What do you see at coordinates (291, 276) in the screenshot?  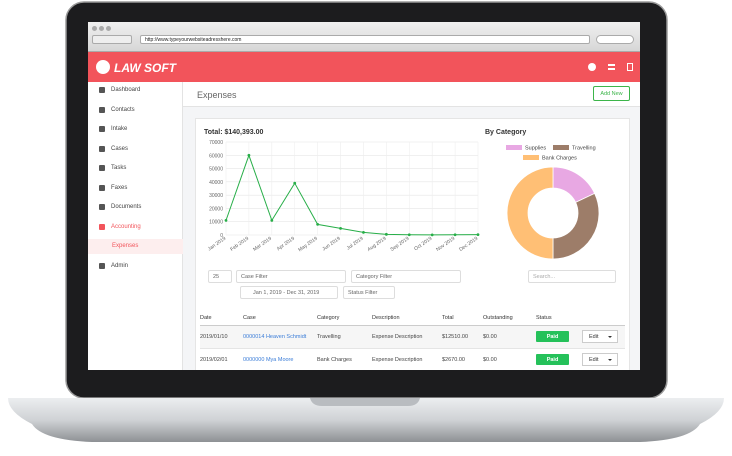 I see `case-filter: Case Filter` at bounding box center [291, 276].